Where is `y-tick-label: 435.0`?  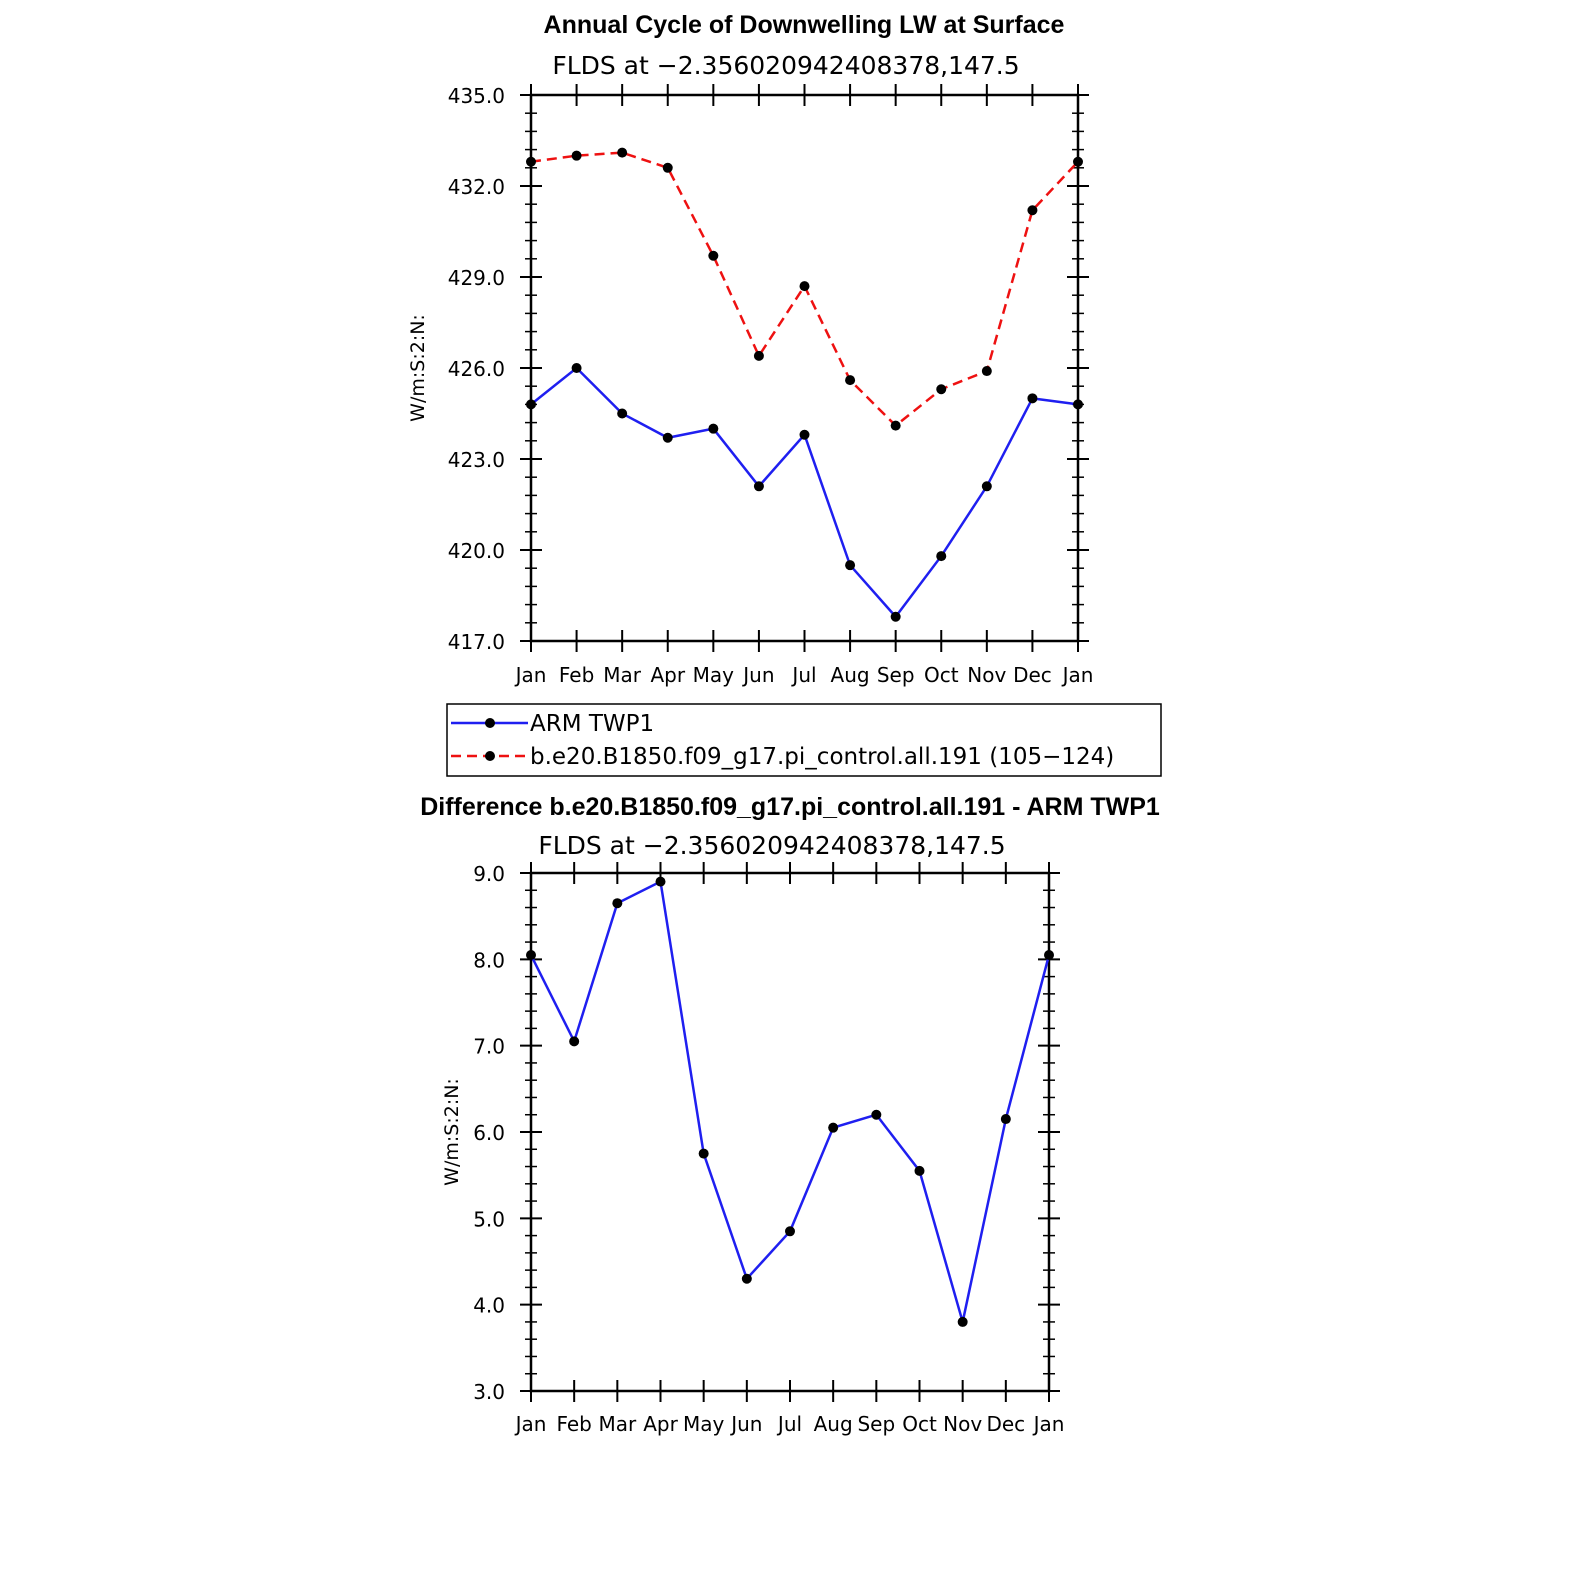 y-tick-label: 435.0 is located at coordinates (476, 96).